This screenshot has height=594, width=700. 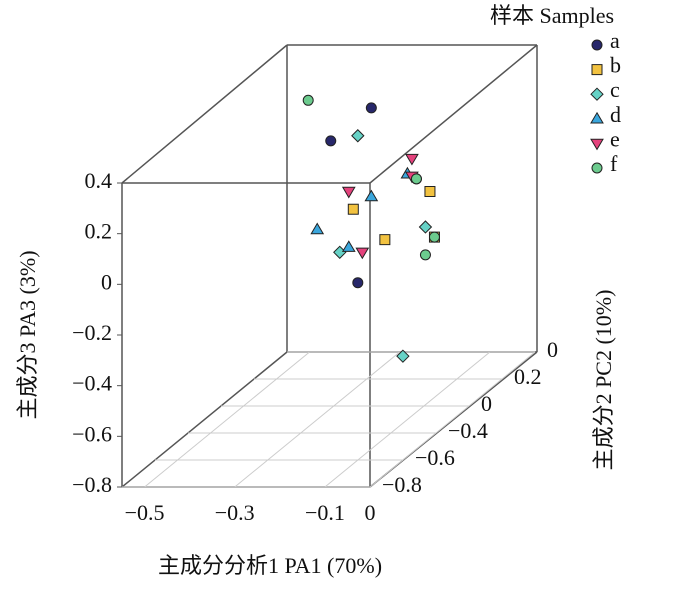 I want to click on x-tick-label: 0, so click(x=370, y=512).